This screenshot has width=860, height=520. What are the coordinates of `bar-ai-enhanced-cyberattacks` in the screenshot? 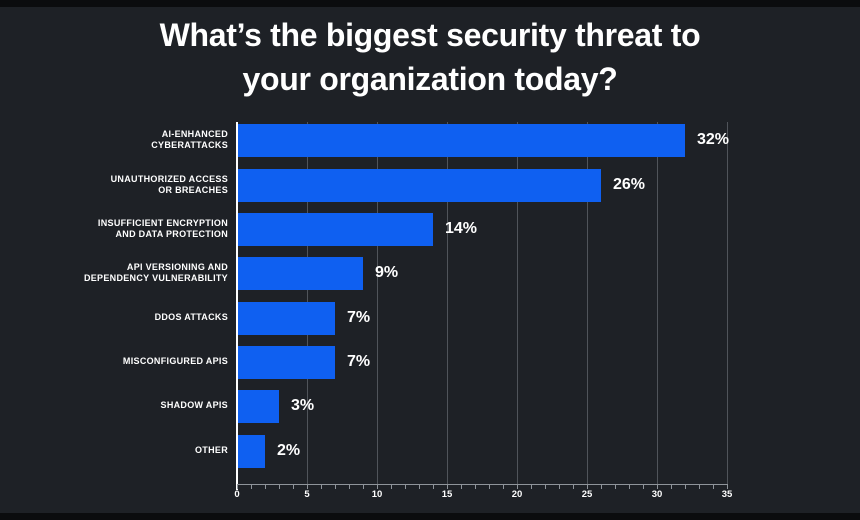 It's located at (461, 140).